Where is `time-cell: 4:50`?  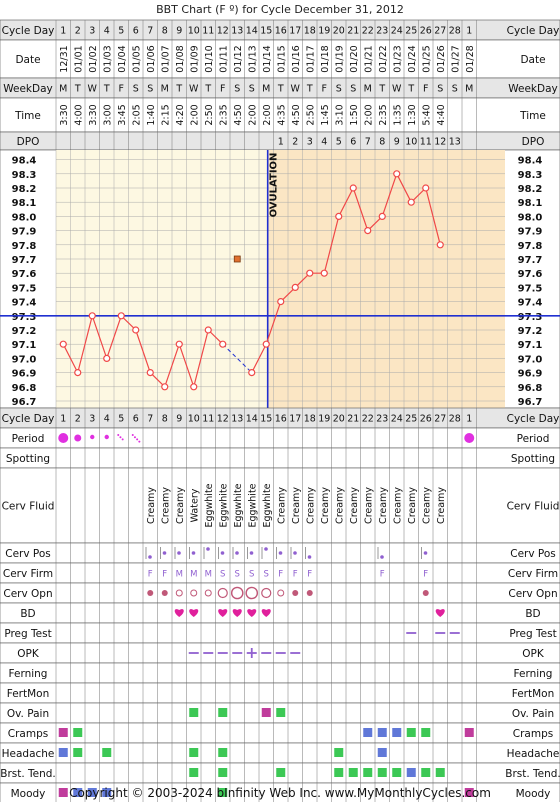
time-cell: 4:50 is located at coordinates (296, 114).